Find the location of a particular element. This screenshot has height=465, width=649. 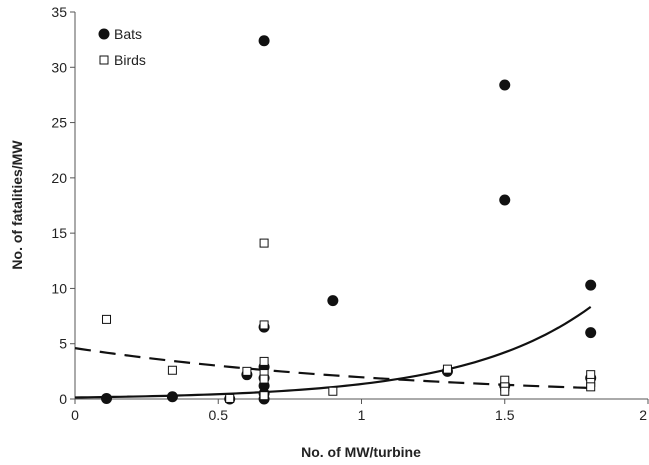

y-axis-title: No. of fatalities/MW is located at coordinates (17, 205).